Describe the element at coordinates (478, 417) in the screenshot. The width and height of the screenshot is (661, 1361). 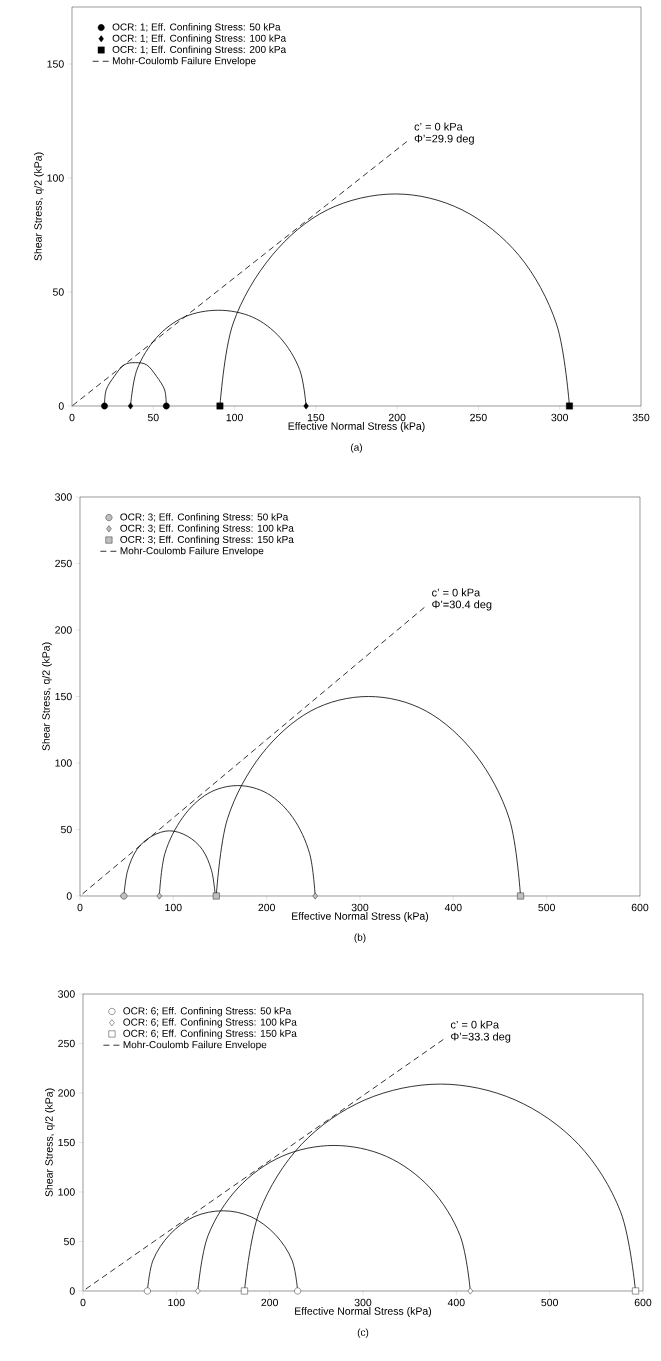
I see `x-tick-label: 250` at that location.